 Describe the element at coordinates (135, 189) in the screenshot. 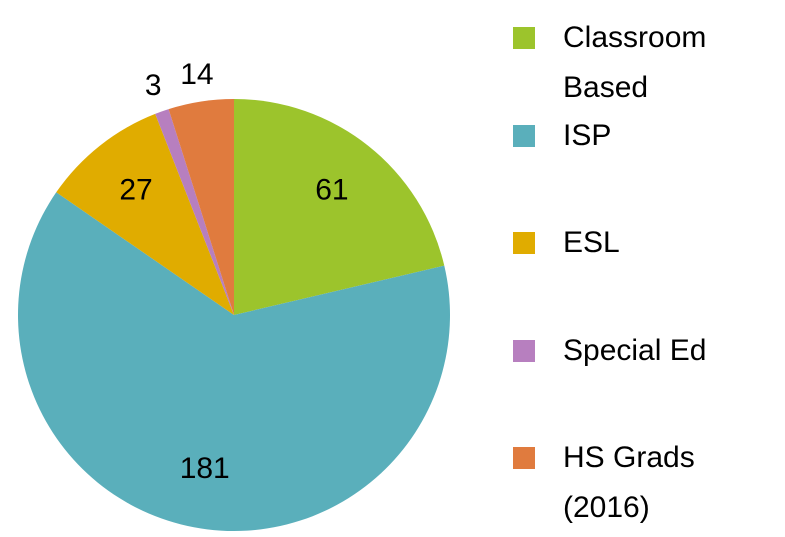

I see `data-label: 27` at that location.